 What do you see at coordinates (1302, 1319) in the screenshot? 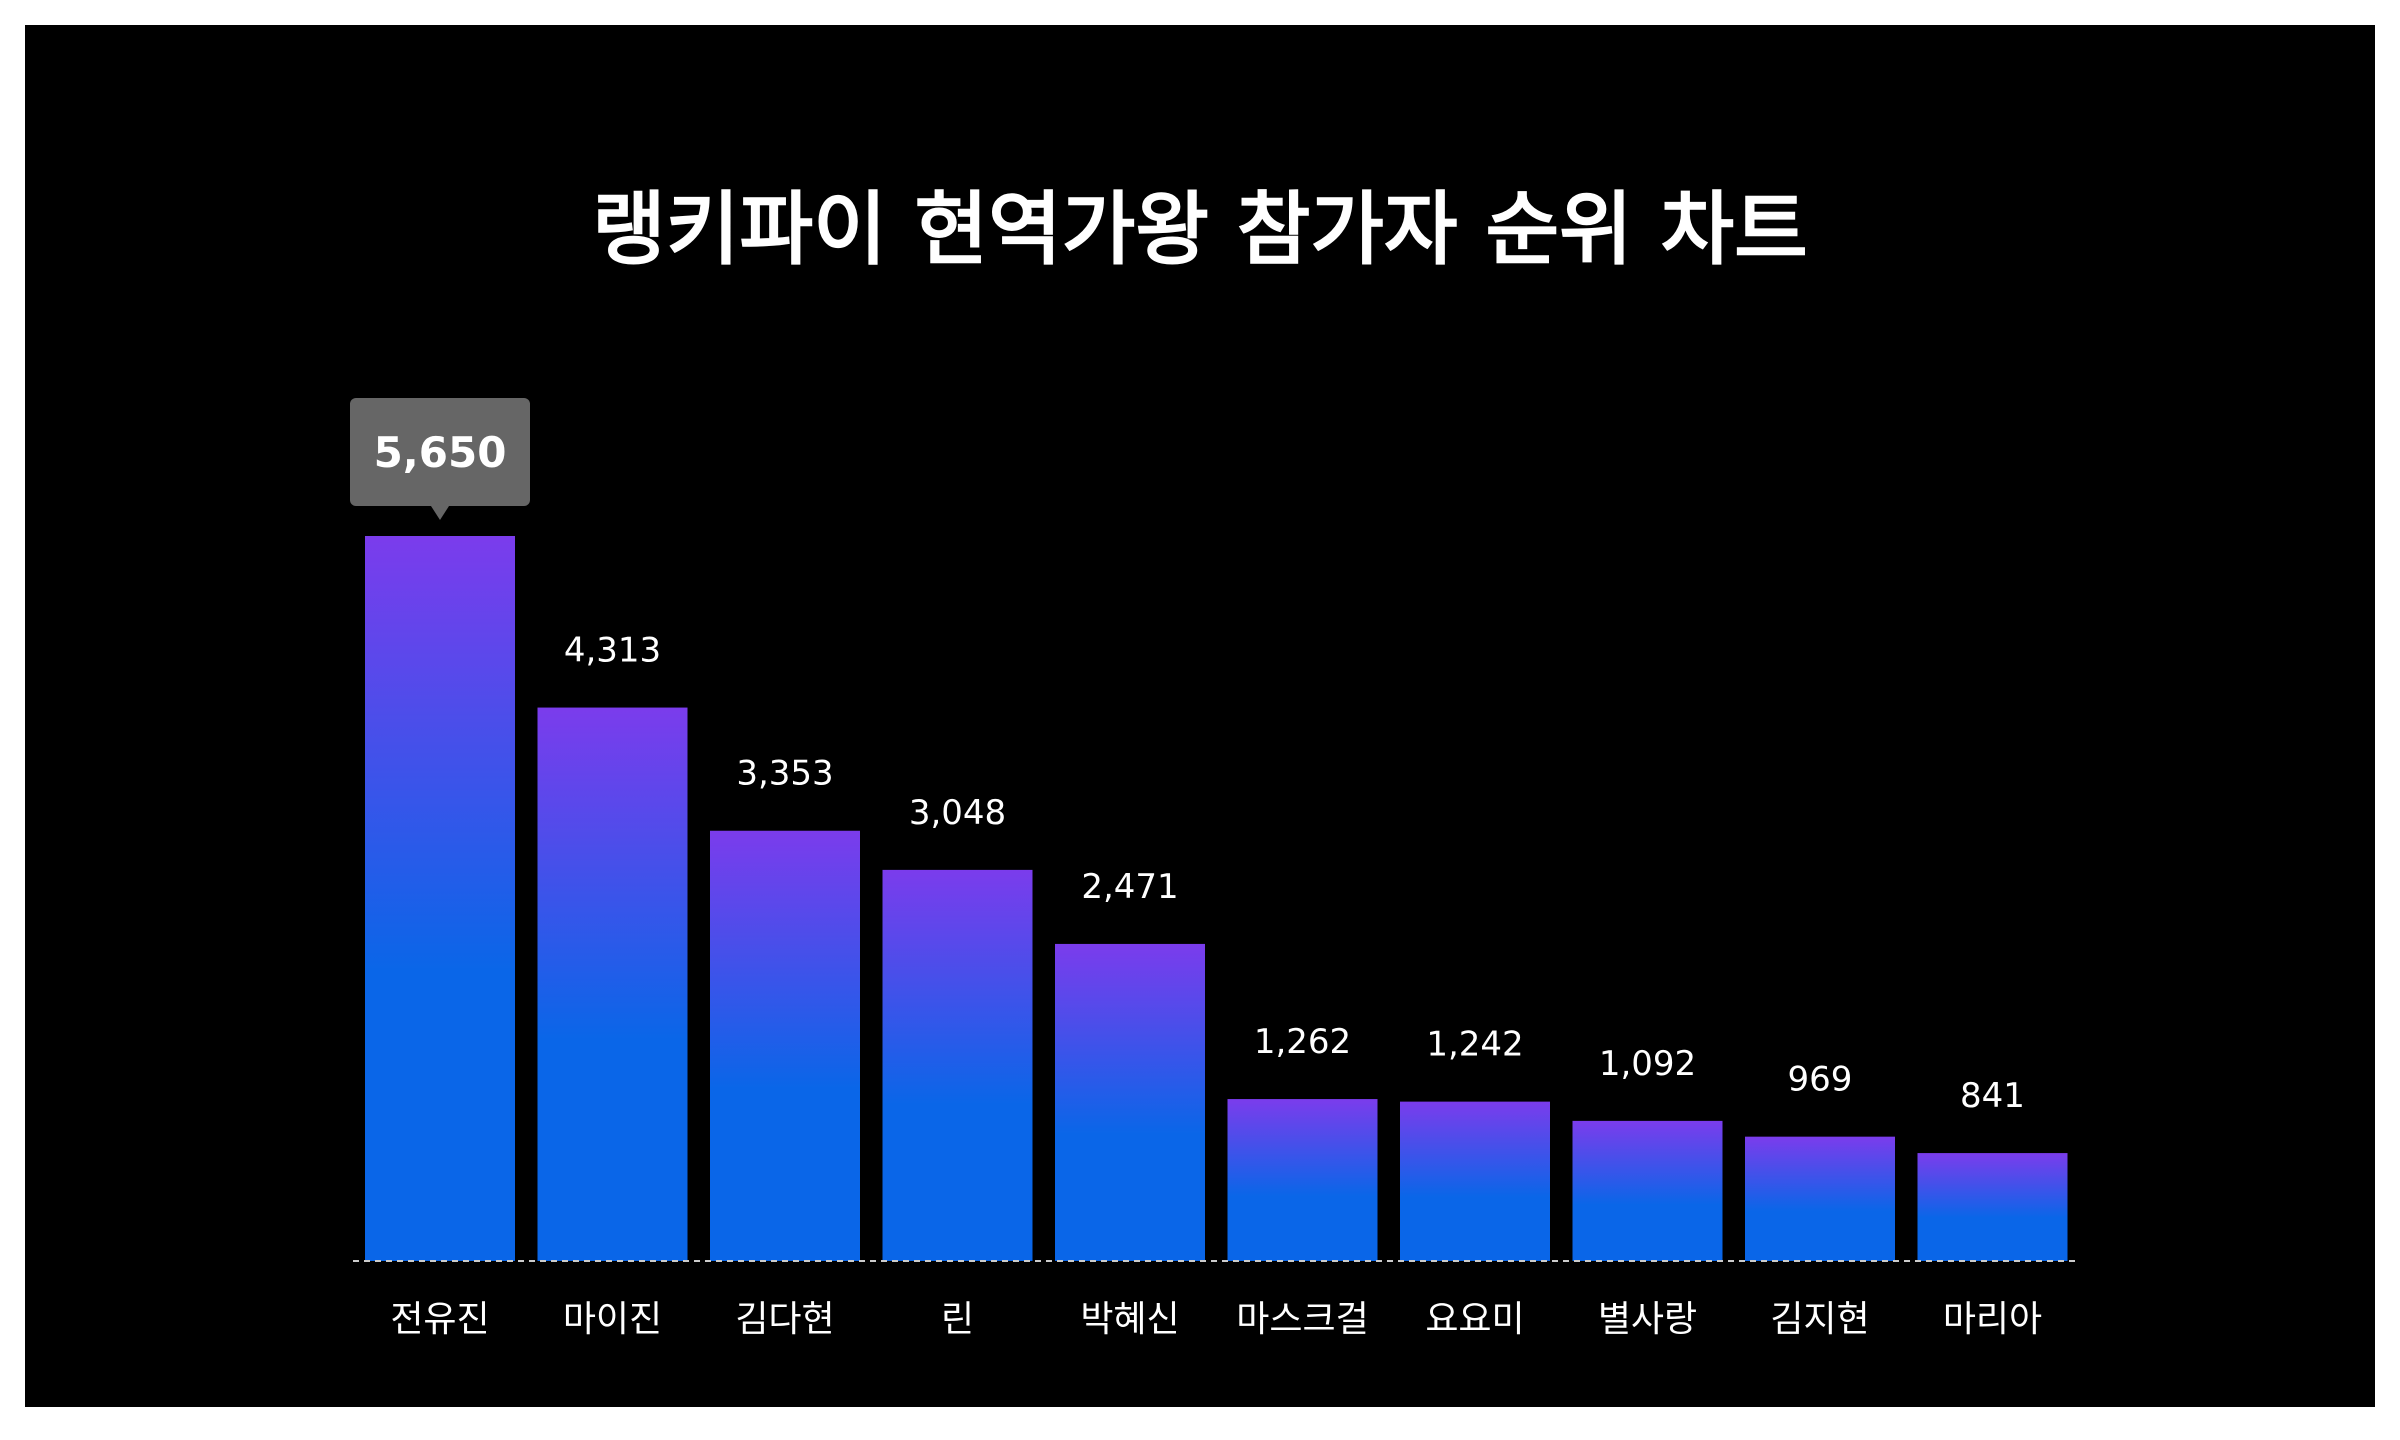
I see `category-label-6: 마스크걸` at bounding box center [1302, 1319].